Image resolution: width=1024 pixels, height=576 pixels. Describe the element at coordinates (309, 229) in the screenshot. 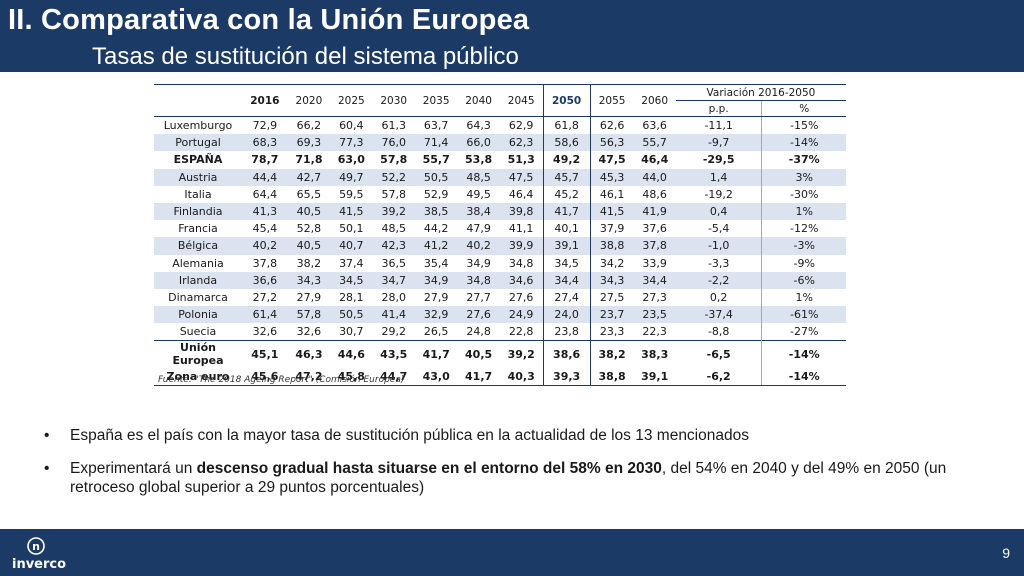

I see `value-cell: 52,8` at that location.